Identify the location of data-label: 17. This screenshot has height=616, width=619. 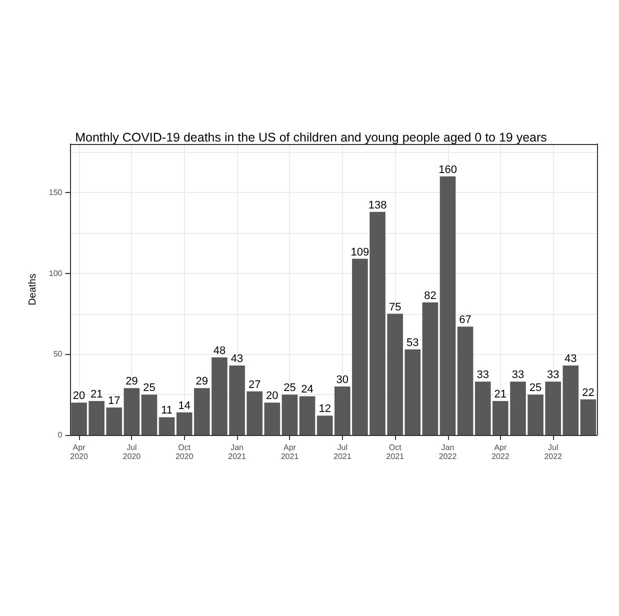
(114, 401).